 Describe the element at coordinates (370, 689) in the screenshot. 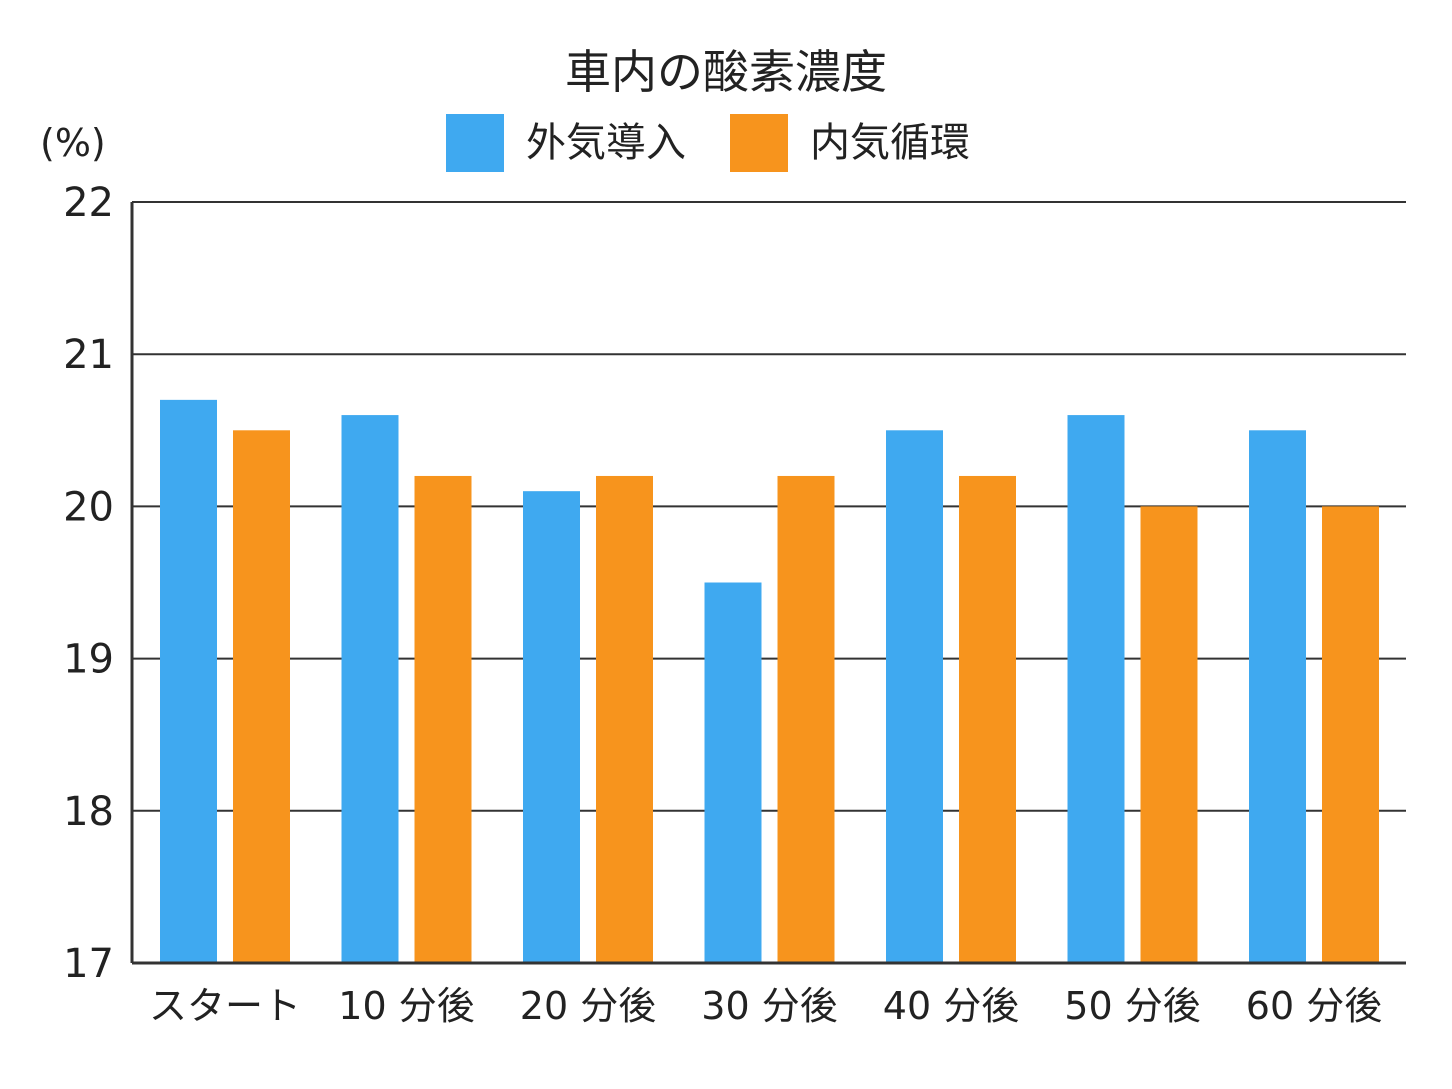

I see `bar-series0-cat1` at that location.